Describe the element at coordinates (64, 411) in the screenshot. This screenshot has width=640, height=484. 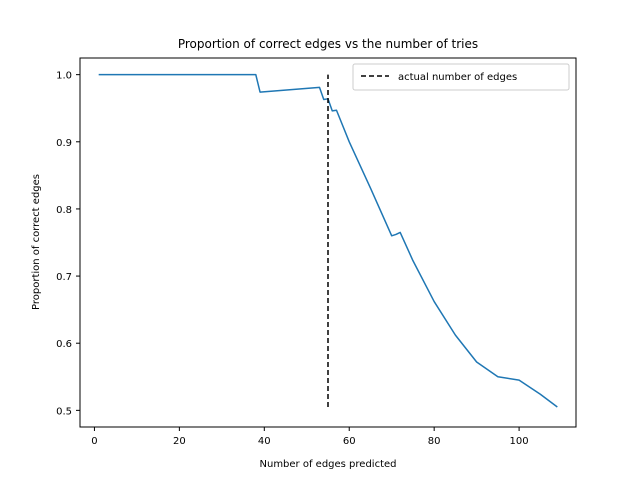
I see `y-tick-label: 0.5` at that location.